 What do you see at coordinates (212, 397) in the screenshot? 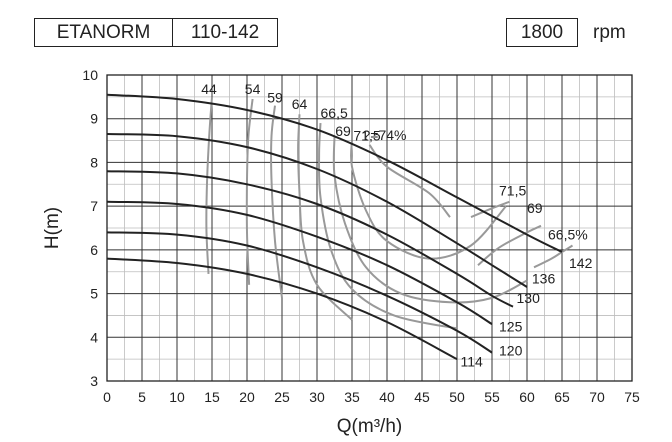
I see `x-tick-label: 15` at bounding box center [212, 397].